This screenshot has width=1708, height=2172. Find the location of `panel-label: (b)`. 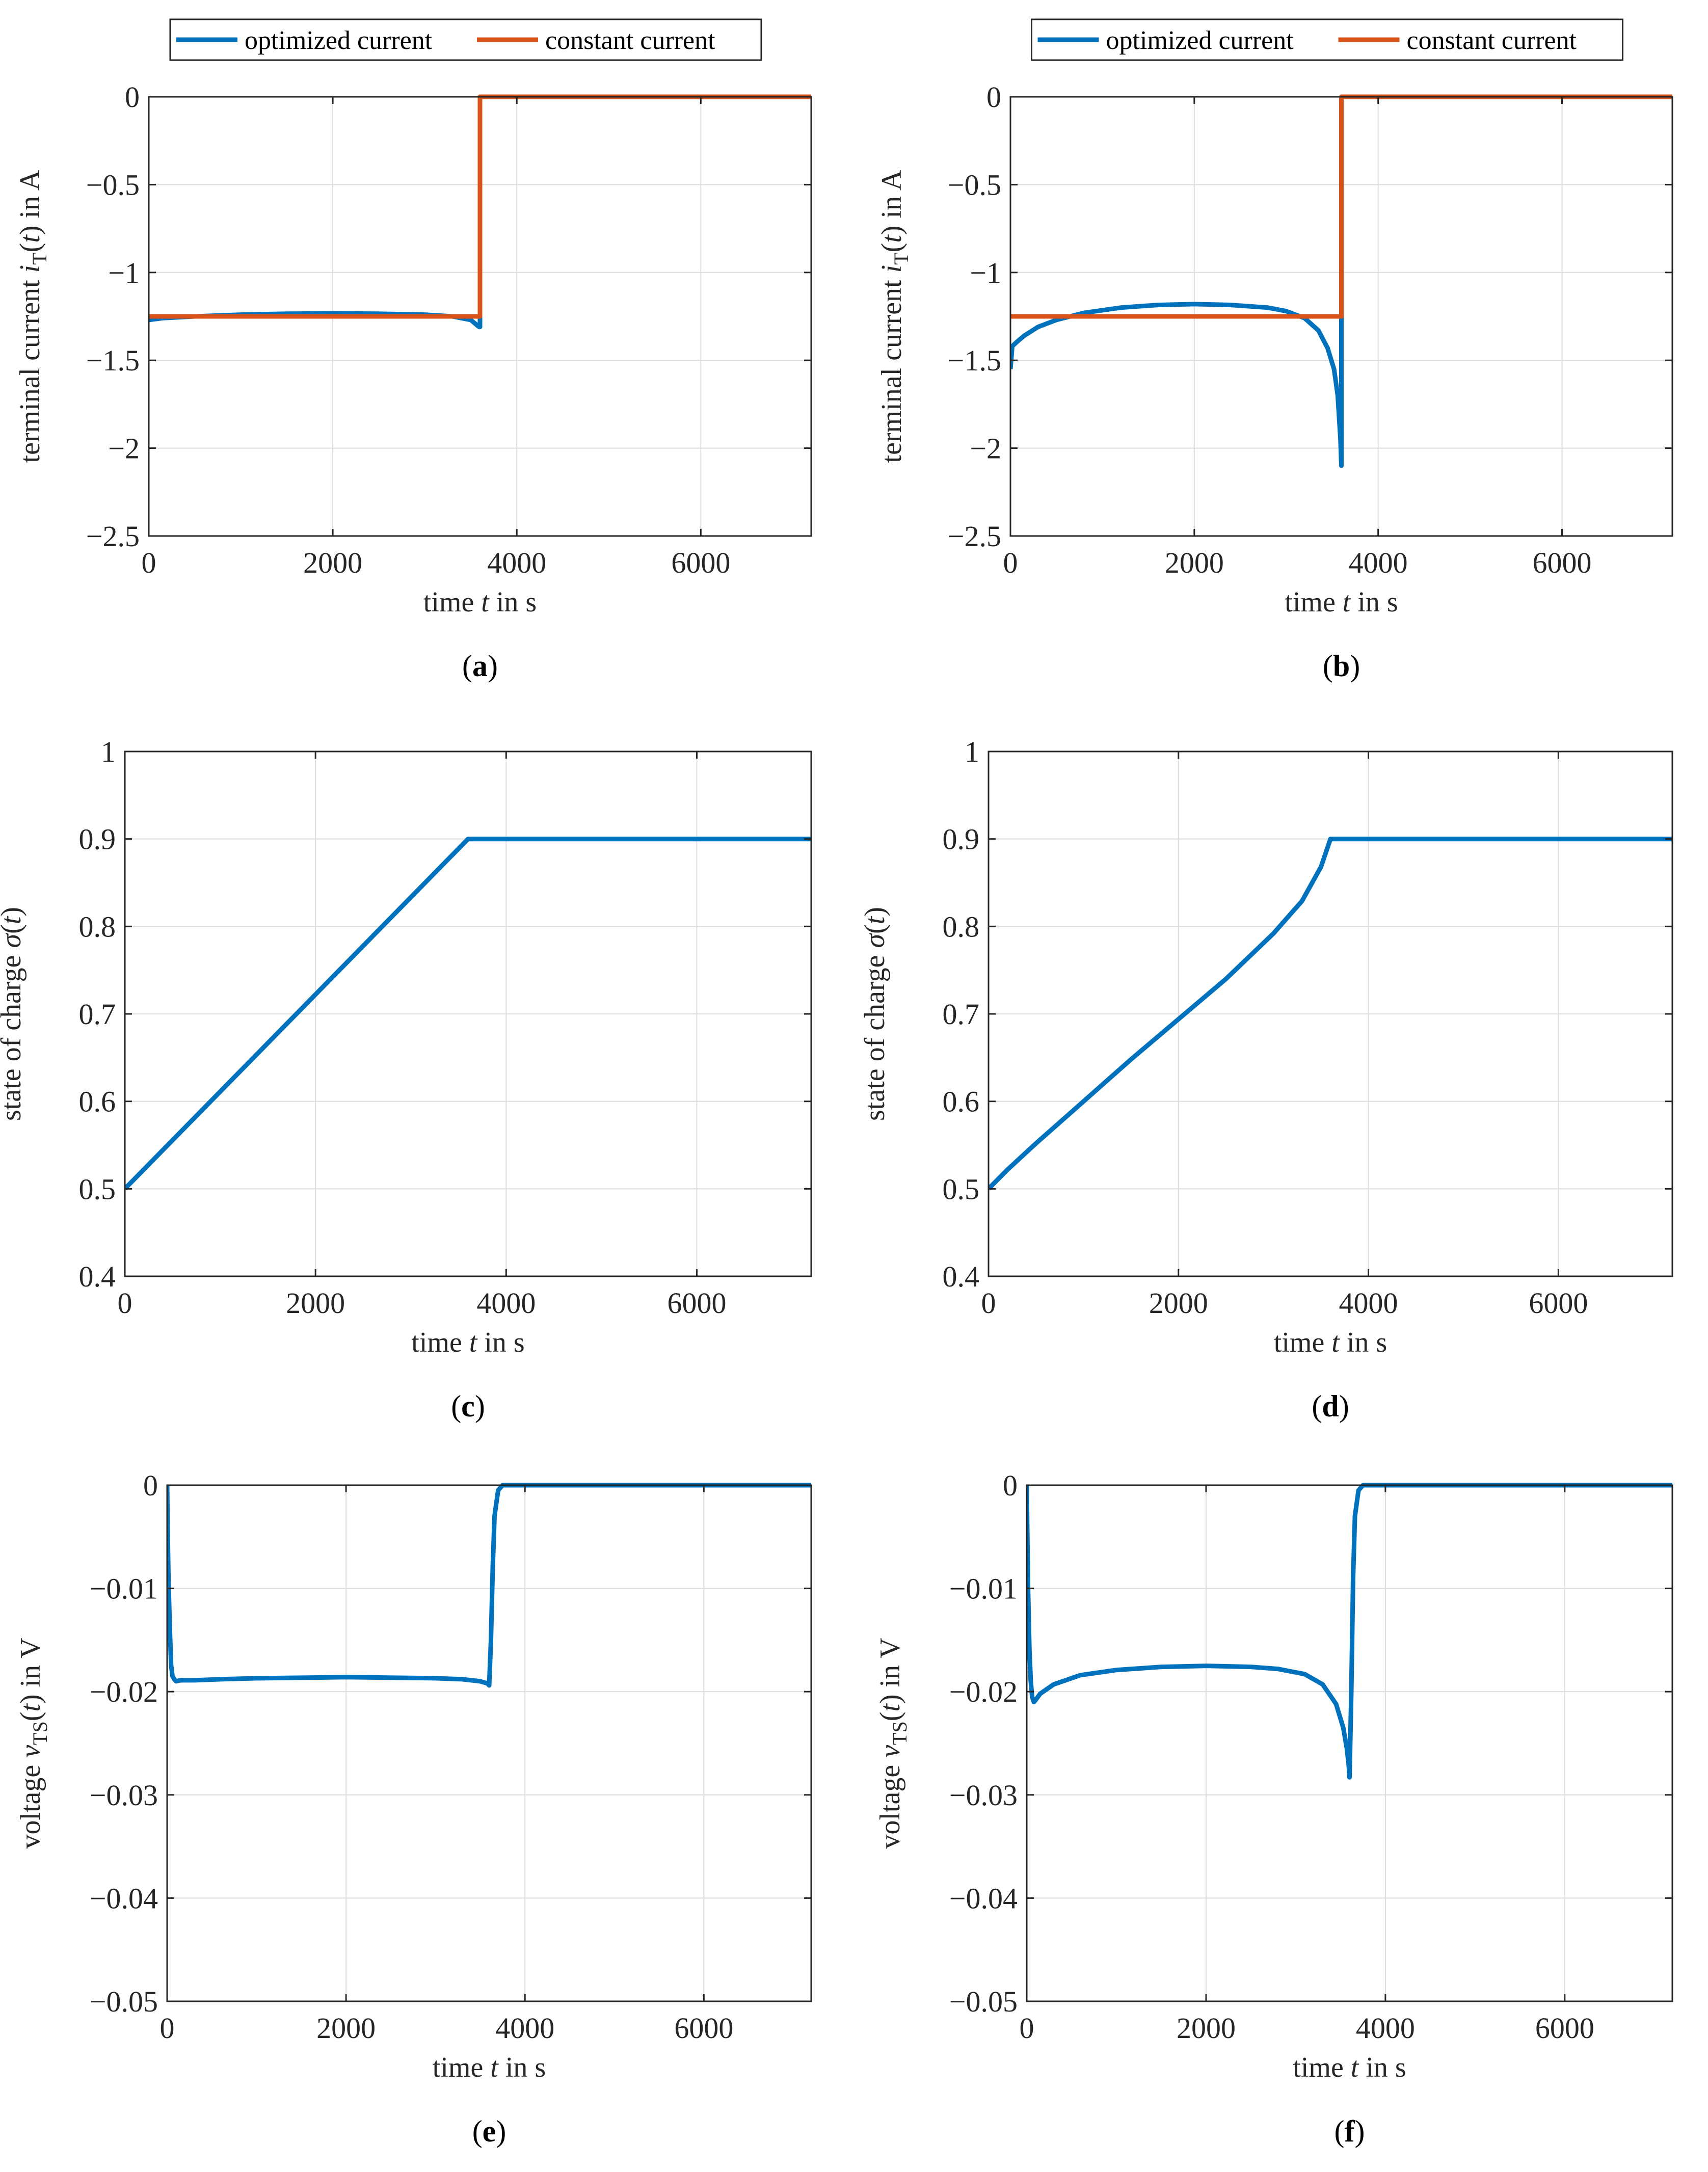

panel-label: (b) is located at coordinates (1341, 666).